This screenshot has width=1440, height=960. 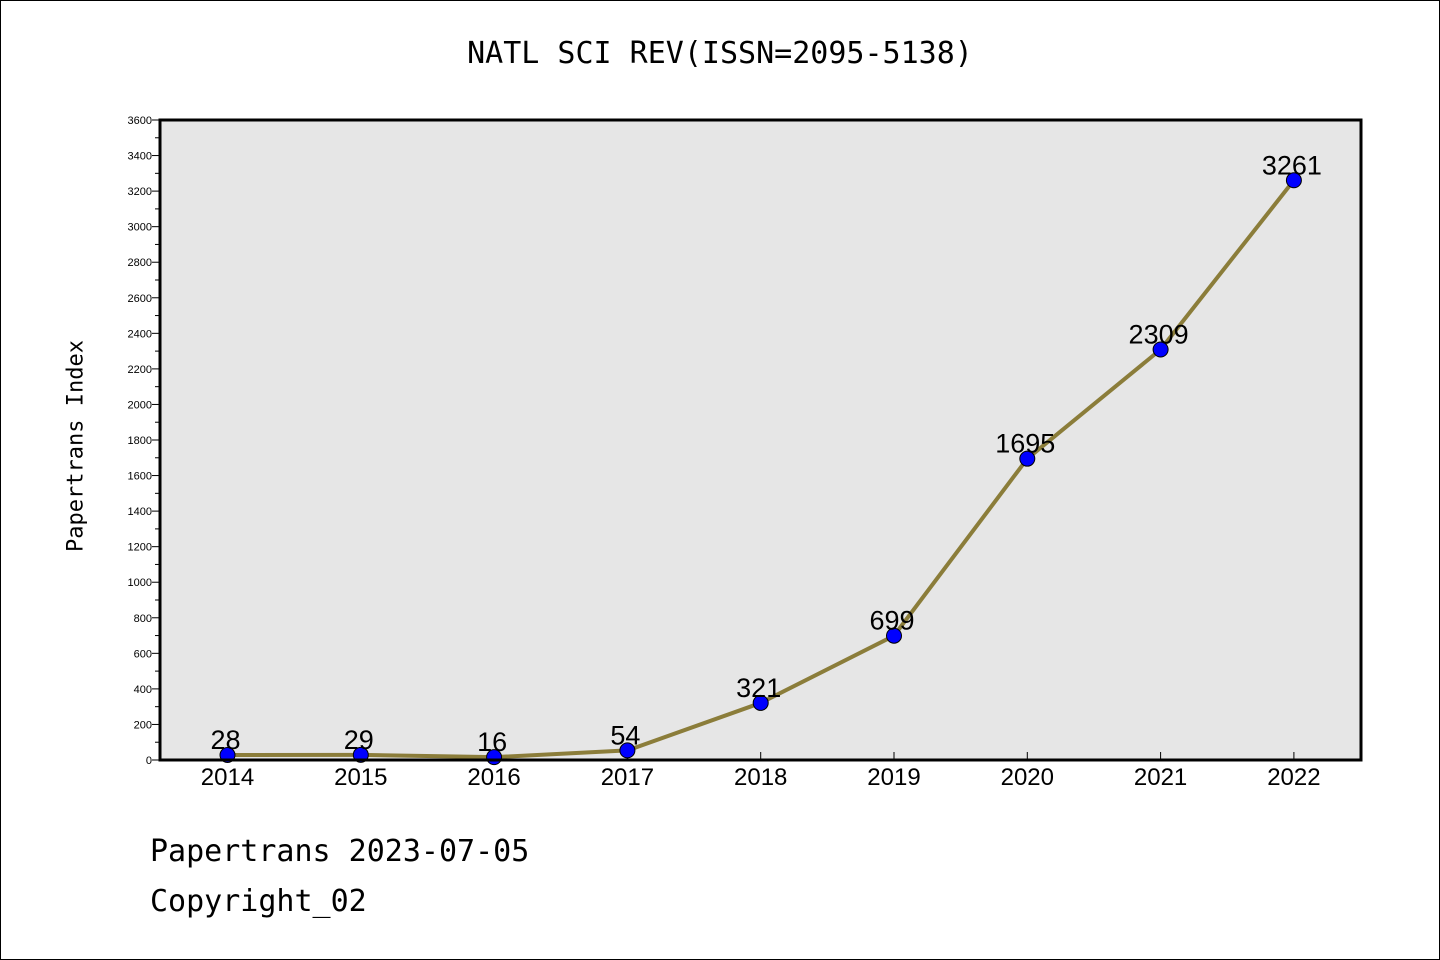 What do you see at coordinates (758, 688) in the screenshot?
I see `data-label: 321` at bounding box center [758, 688].